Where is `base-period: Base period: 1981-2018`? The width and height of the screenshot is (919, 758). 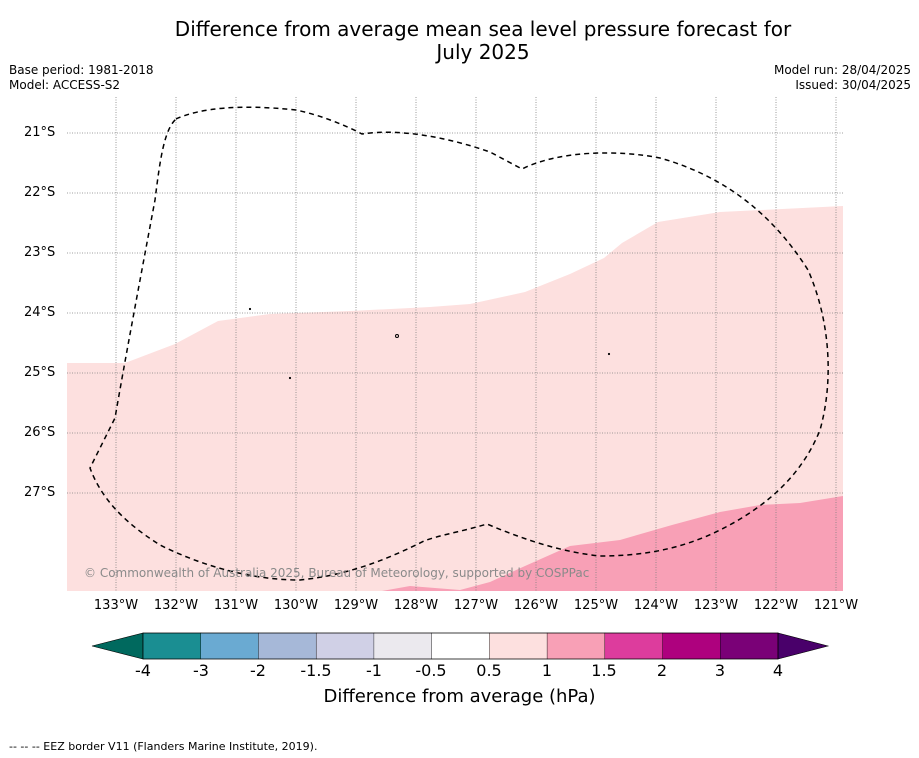 base-period: Base period: 1981-2018 is located at coordinates (81, 70).